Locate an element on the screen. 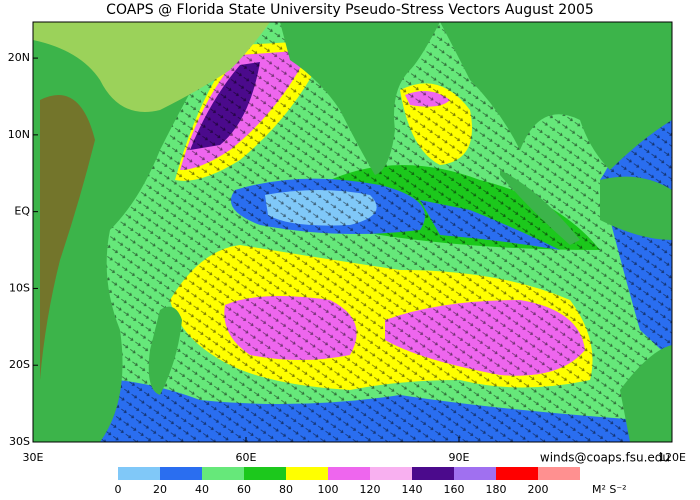 The image size is (700, 500). land-relief is located at coordinates (67, 237).